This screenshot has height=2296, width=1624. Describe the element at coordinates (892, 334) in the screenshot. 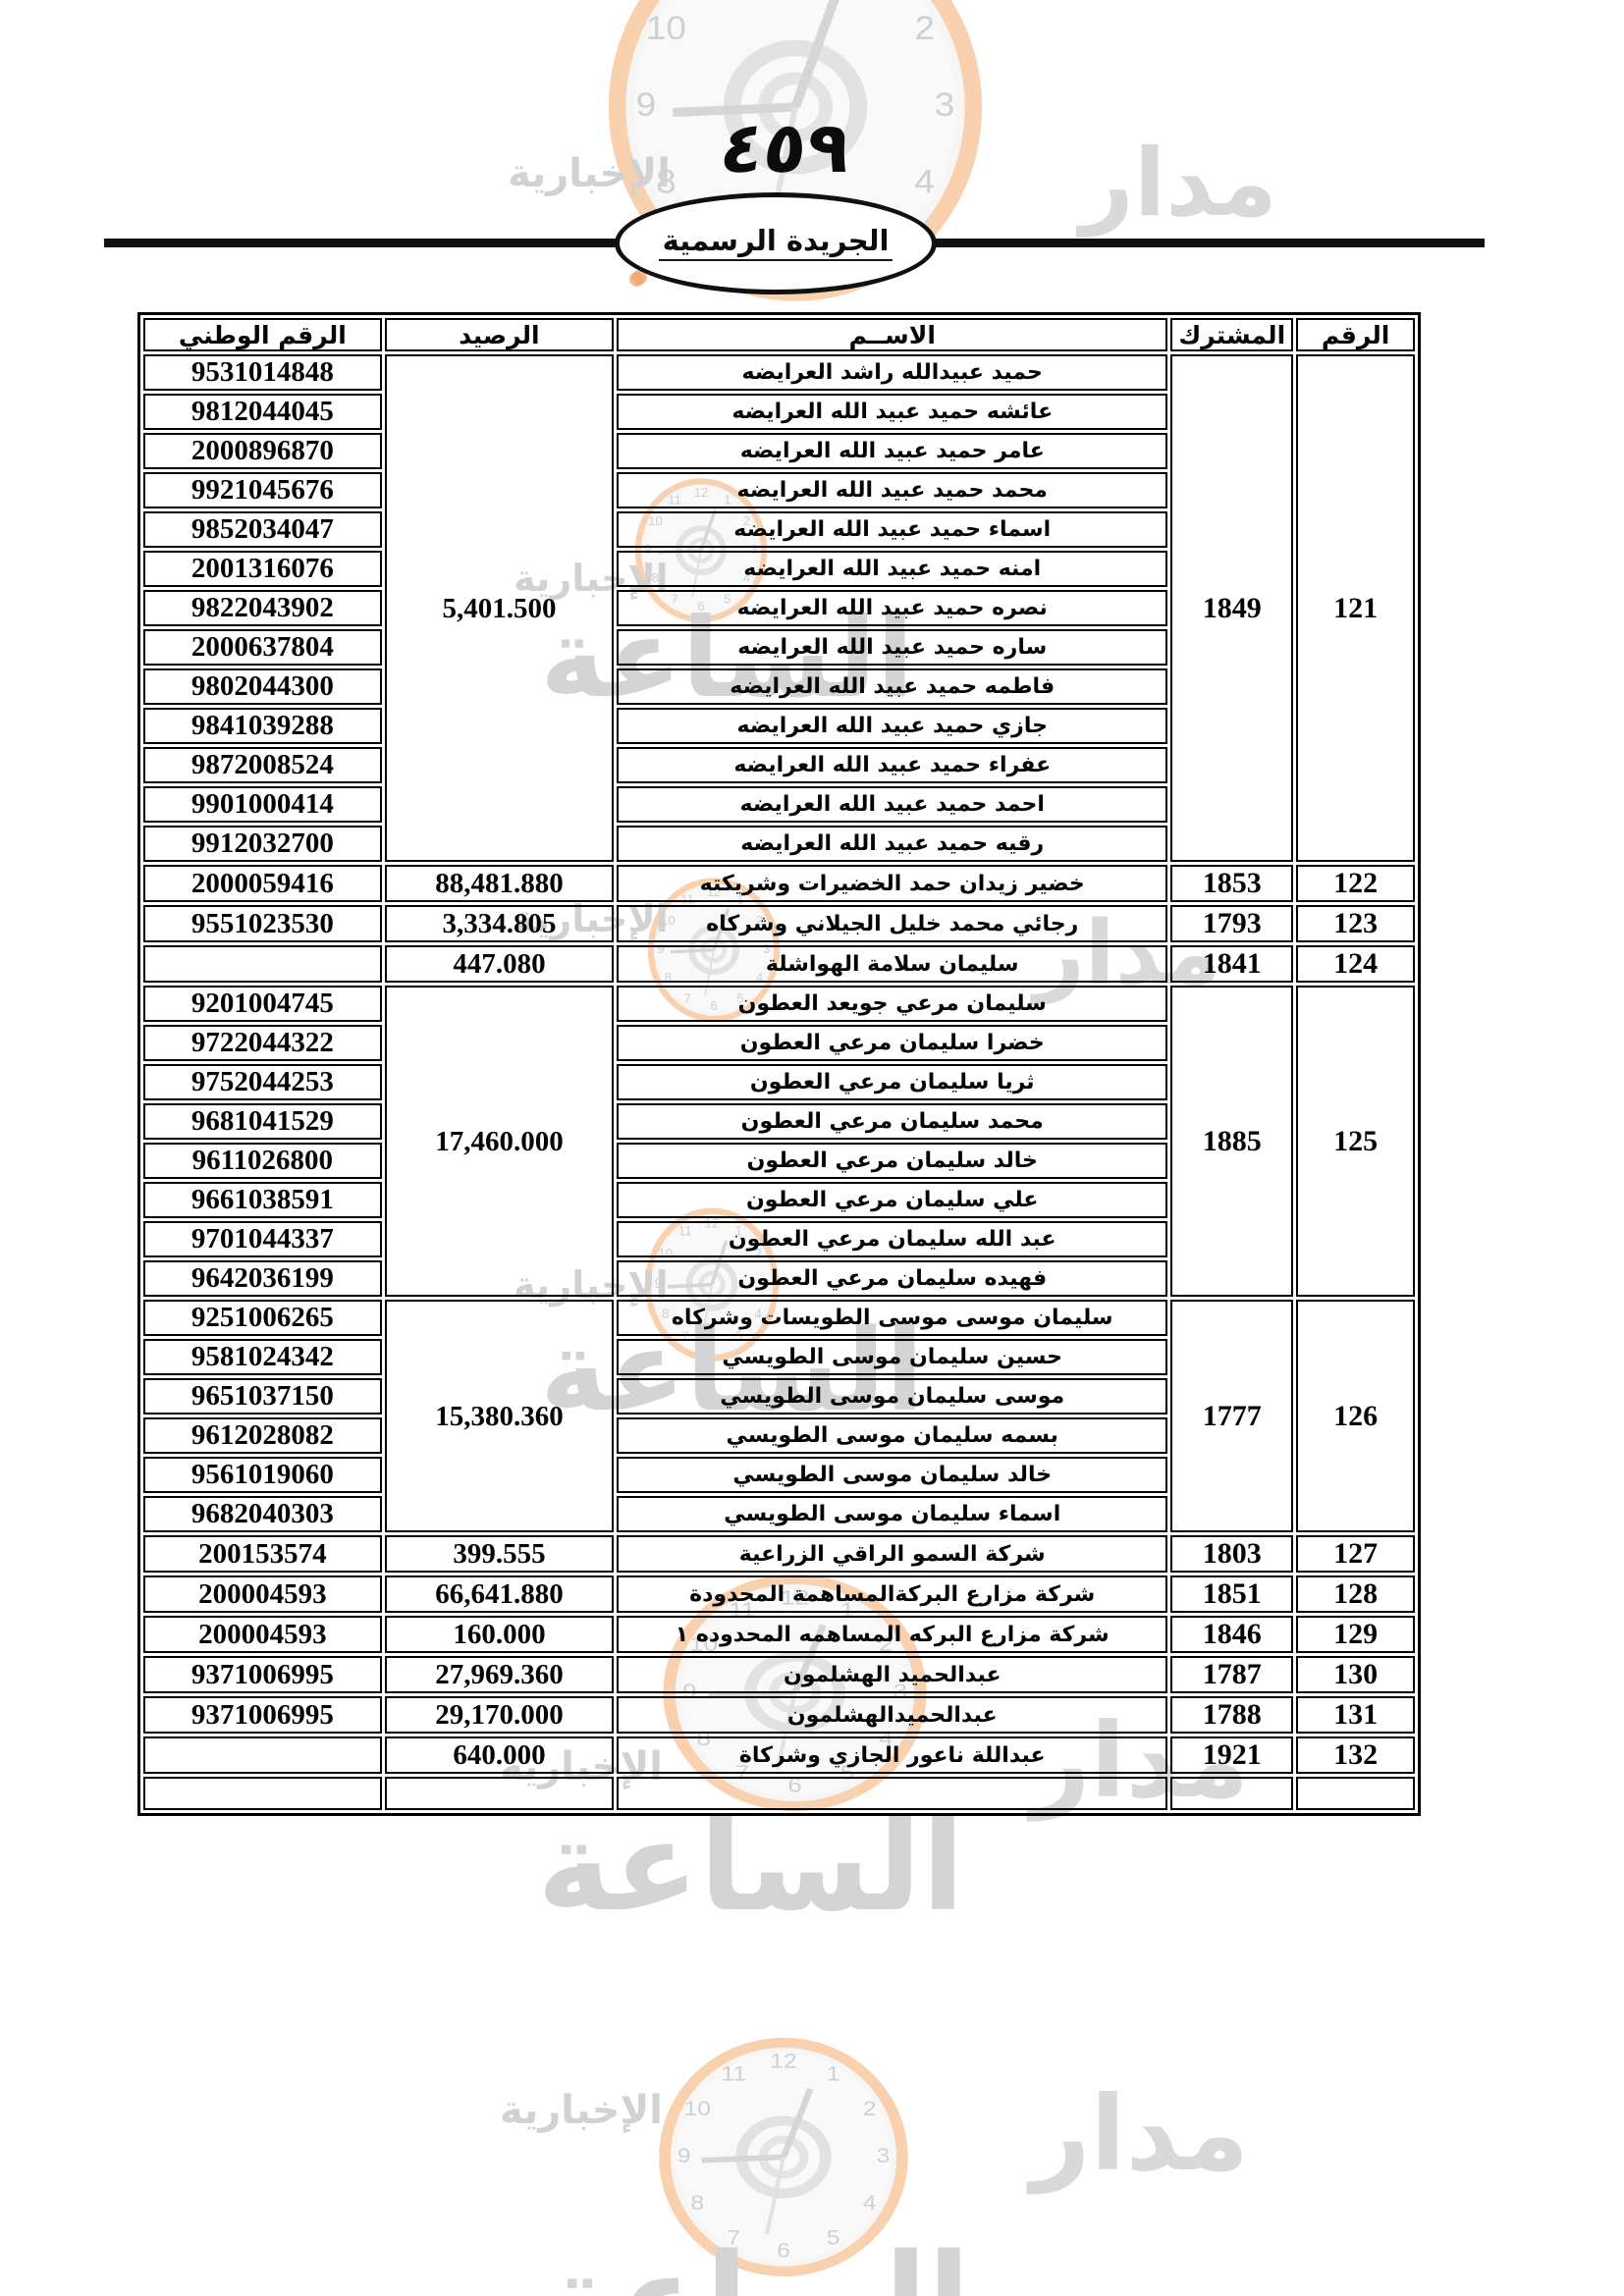

I see `header-name: الاســم` at that location.